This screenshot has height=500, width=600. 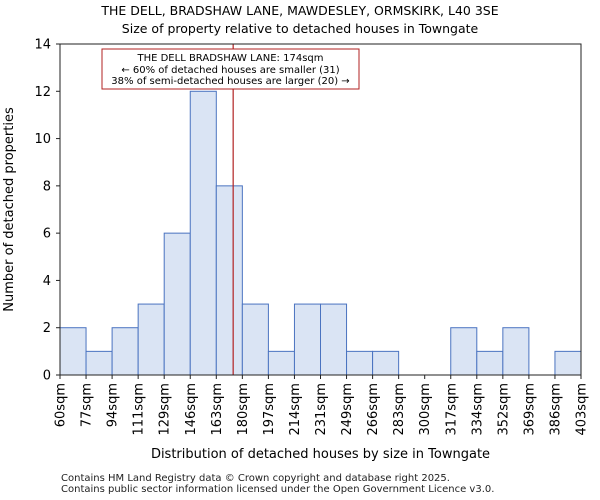 I want to click on x-tick-label: 94sqm, so click(x=113, y=405).